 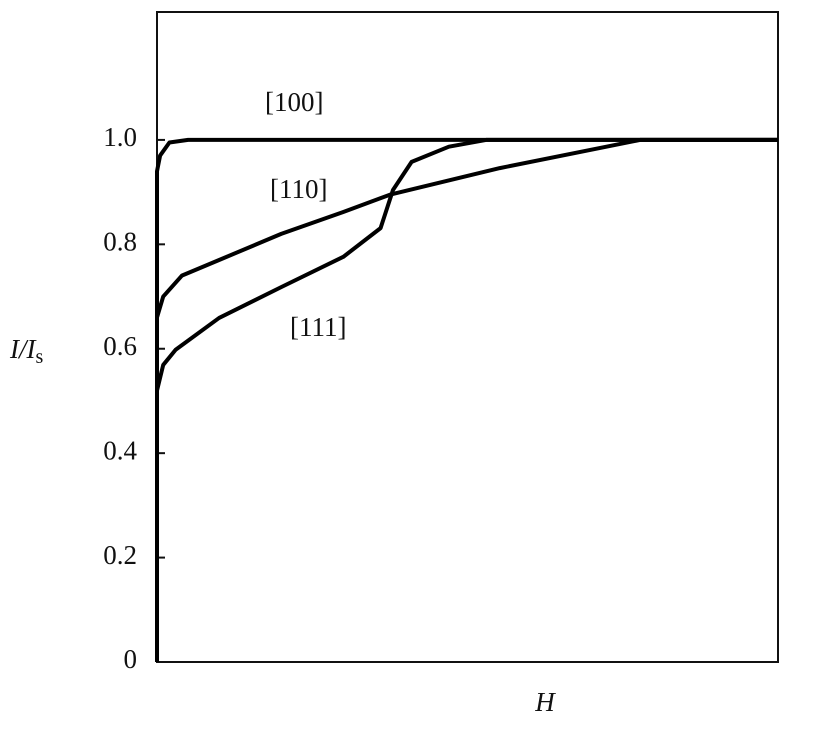 I want to click on y-axis-label: I/Is, so click(x=26, y=350).